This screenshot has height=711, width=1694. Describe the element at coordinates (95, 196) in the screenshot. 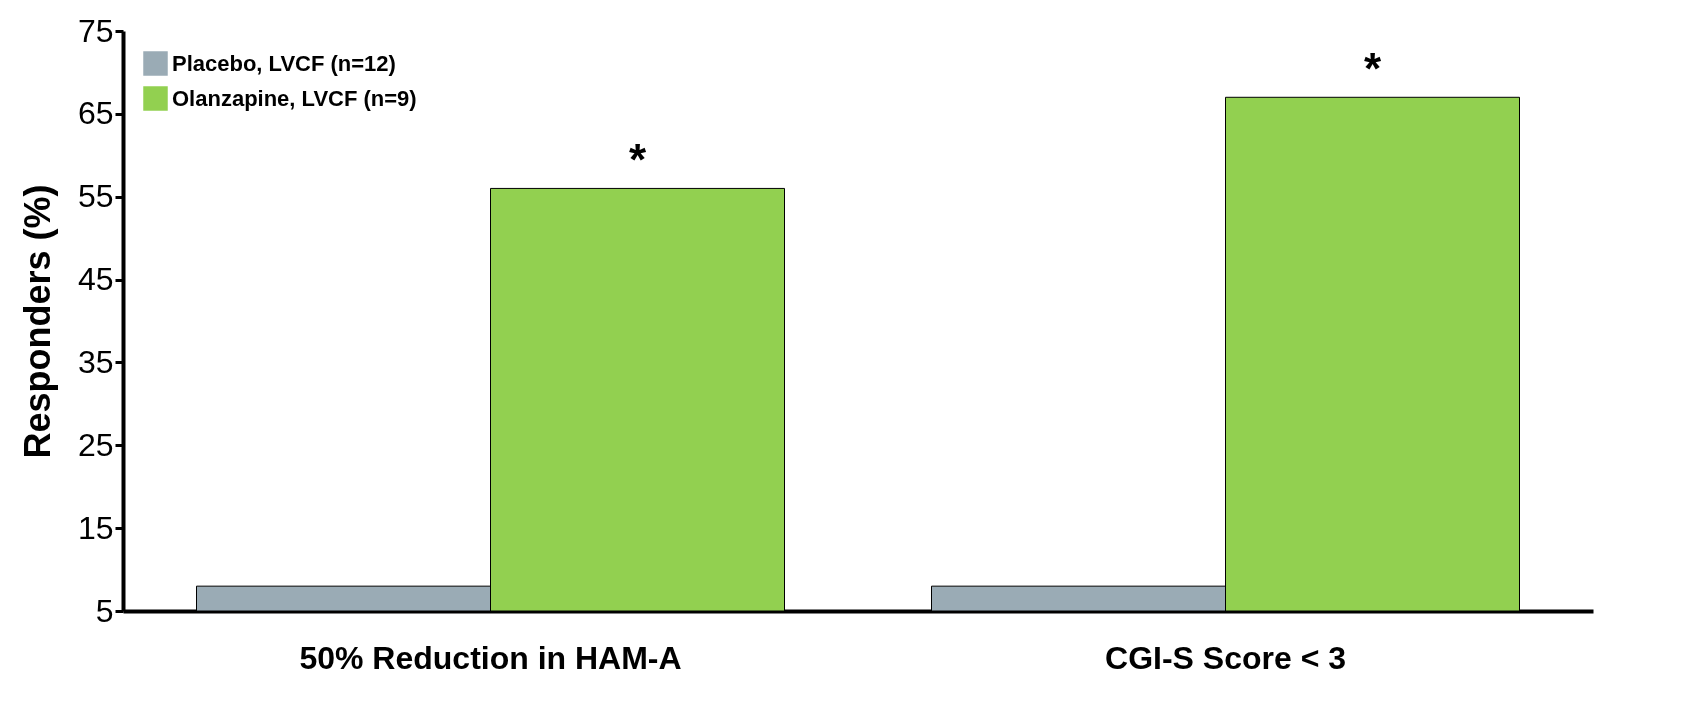

I see `y-tick-label: 55` at that location.